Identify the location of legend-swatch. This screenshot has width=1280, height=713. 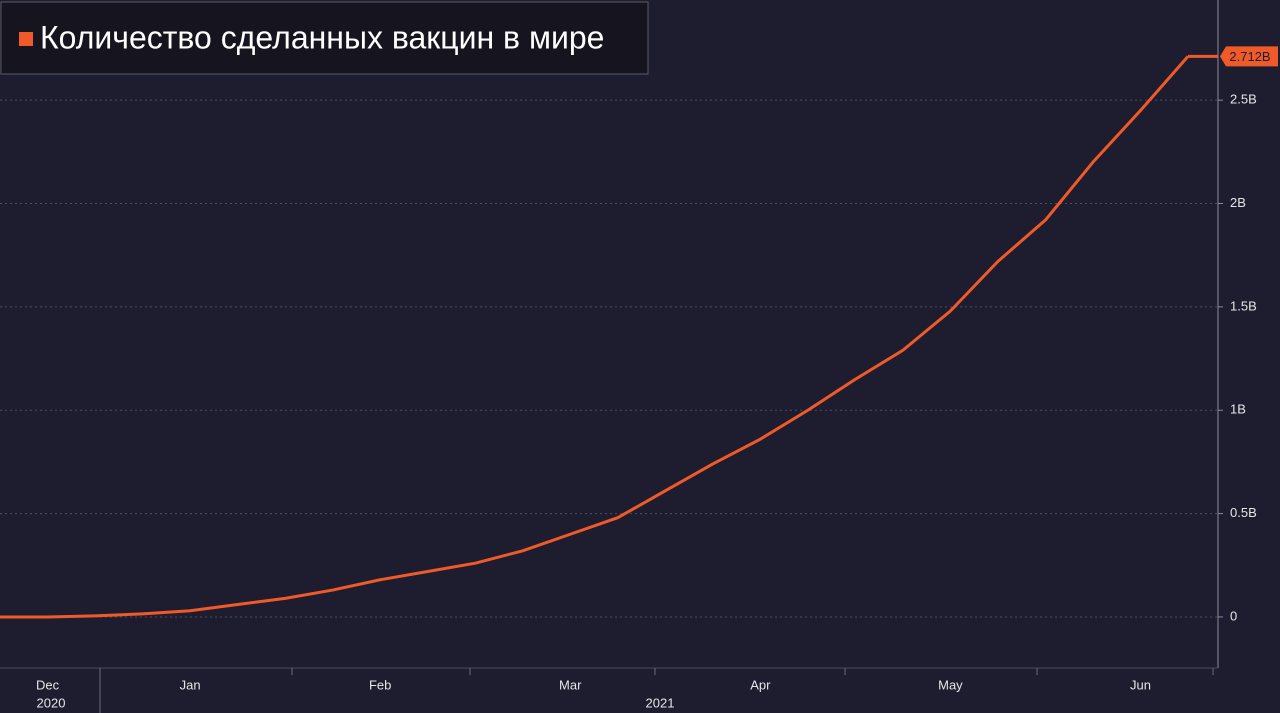
(26, 39).